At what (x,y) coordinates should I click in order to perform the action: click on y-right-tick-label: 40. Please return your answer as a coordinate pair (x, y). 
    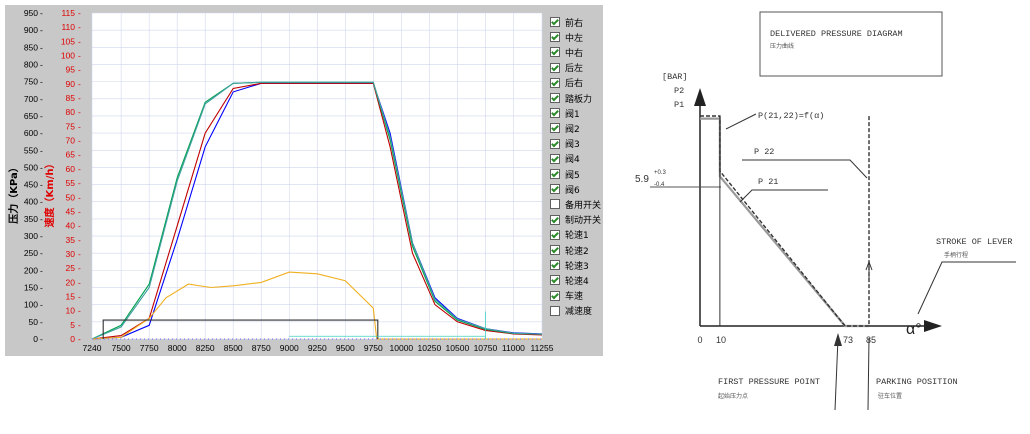
    Looking at the image, I should click on (71, 226).